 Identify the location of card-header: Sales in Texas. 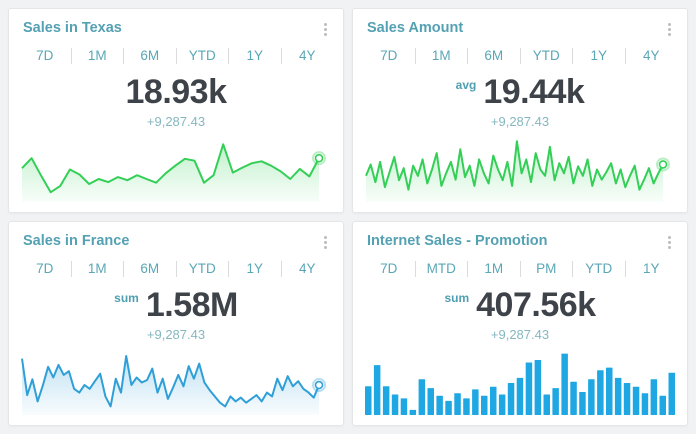
(176, 24).